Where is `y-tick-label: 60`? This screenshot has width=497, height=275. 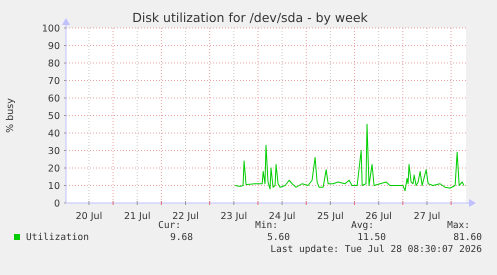 y-tick-label: 60 is located at coordinates (54, 99).